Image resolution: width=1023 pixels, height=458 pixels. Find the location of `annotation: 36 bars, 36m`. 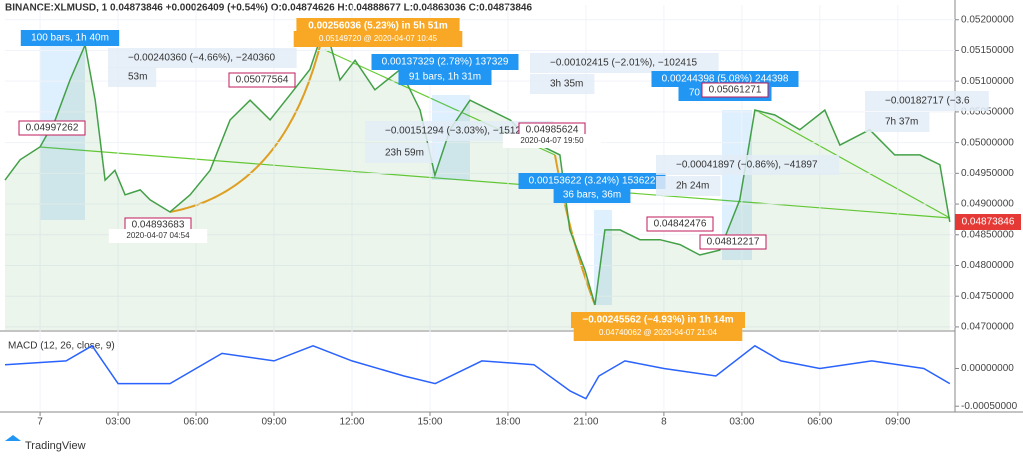

annotation: 36 bars, 36m is located at coordinates (592, 195).